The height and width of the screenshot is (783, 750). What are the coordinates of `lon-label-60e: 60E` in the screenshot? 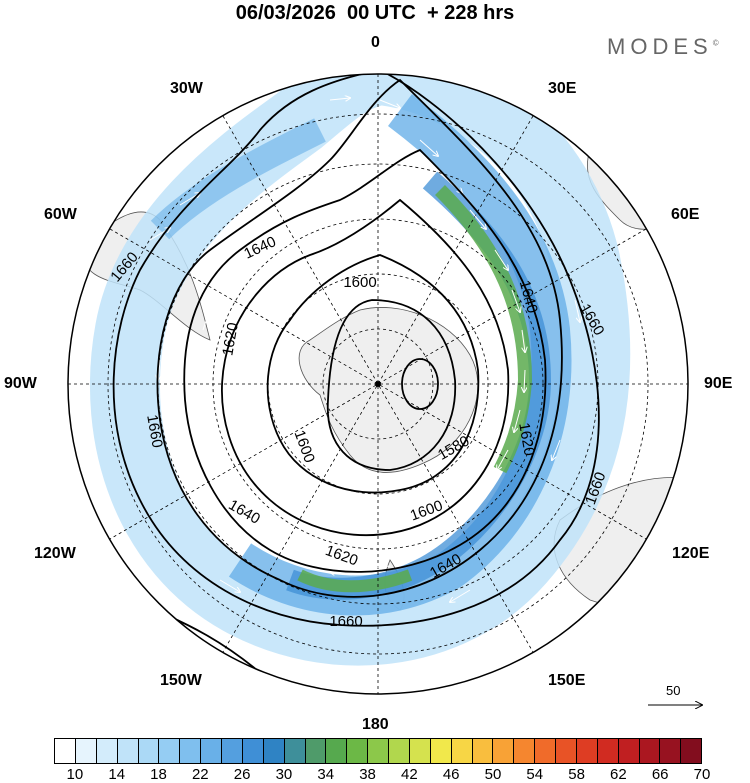 It's located at (685, 214).